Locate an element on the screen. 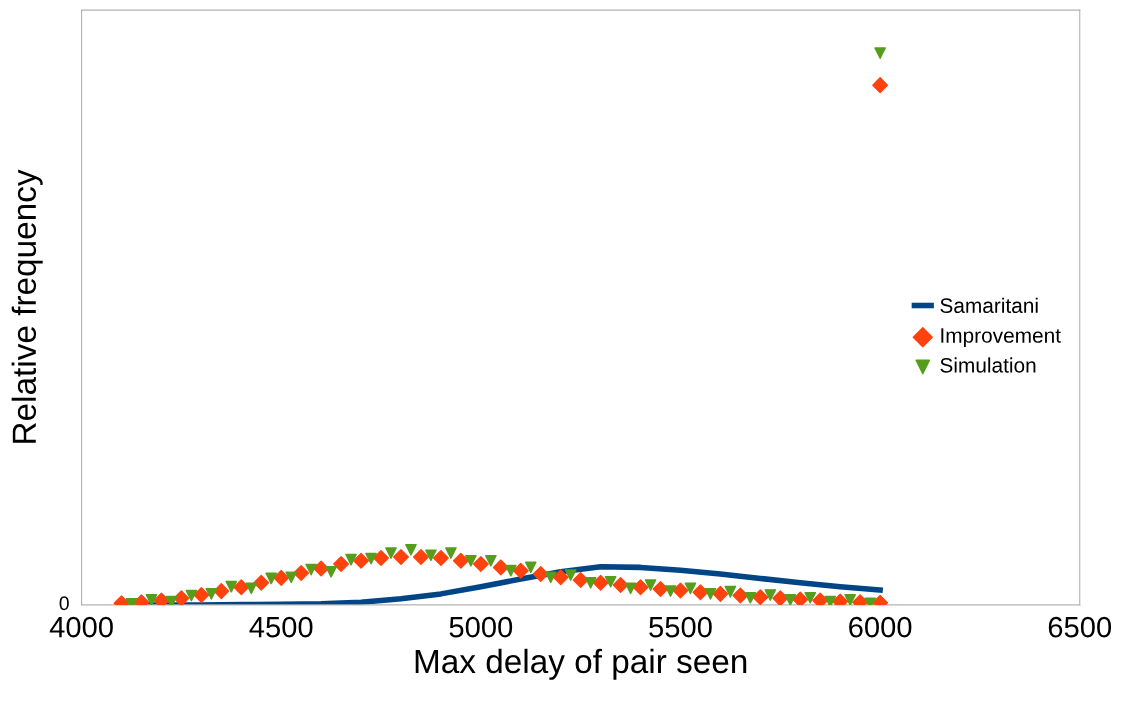 The image size is (1133, 721). legend-label: Simulation is located at coordinates (988, 365).